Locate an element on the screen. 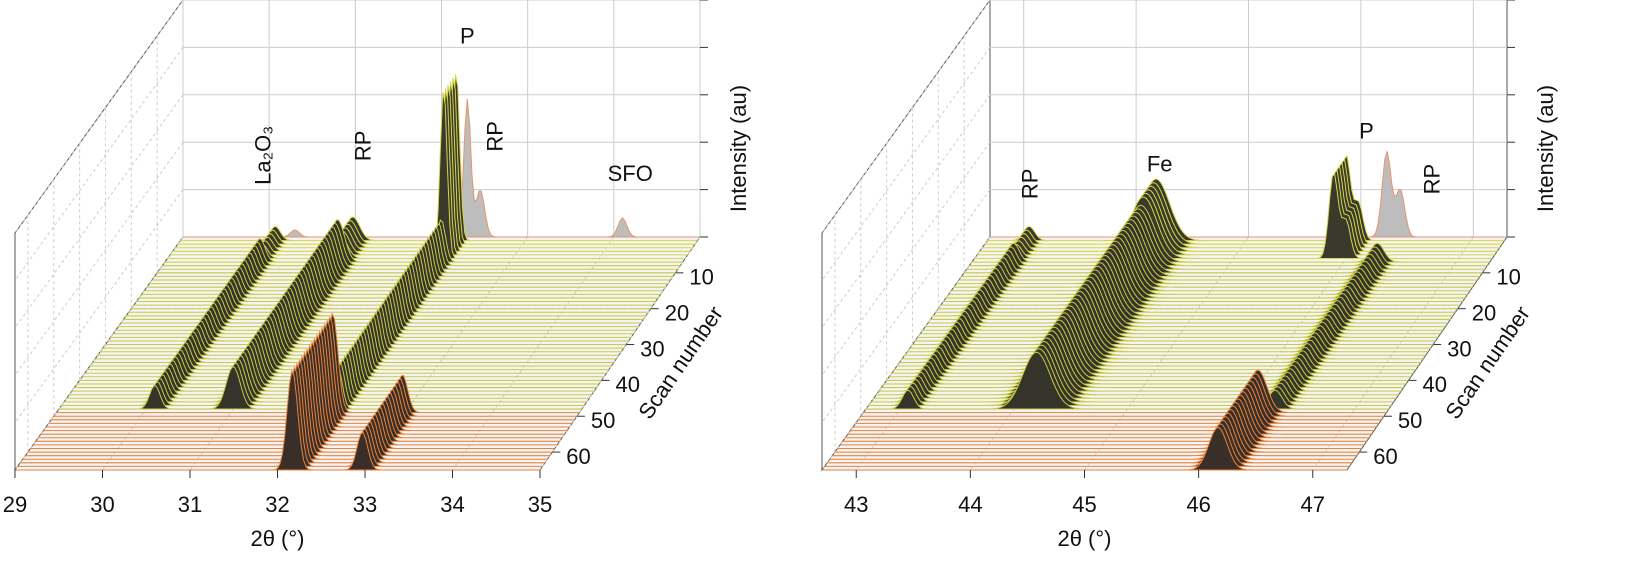 The image size is (1639, 581). x-tick-label: 43 is located at coordinates (856, 504).